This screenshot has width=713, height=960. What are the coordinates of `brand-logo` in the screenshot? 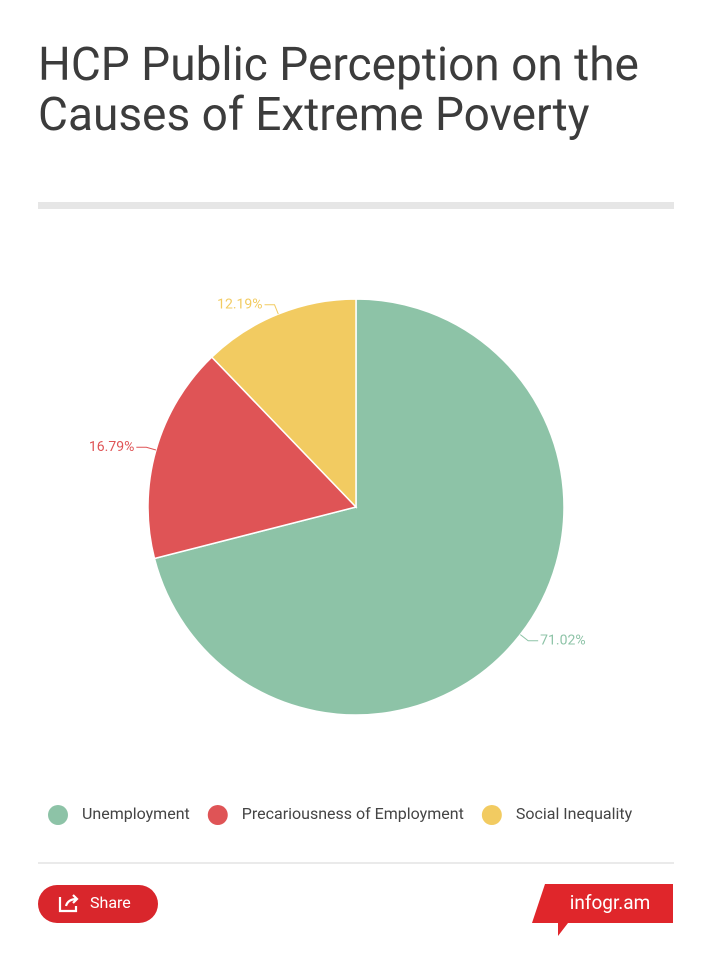 It's located at (602, 910).